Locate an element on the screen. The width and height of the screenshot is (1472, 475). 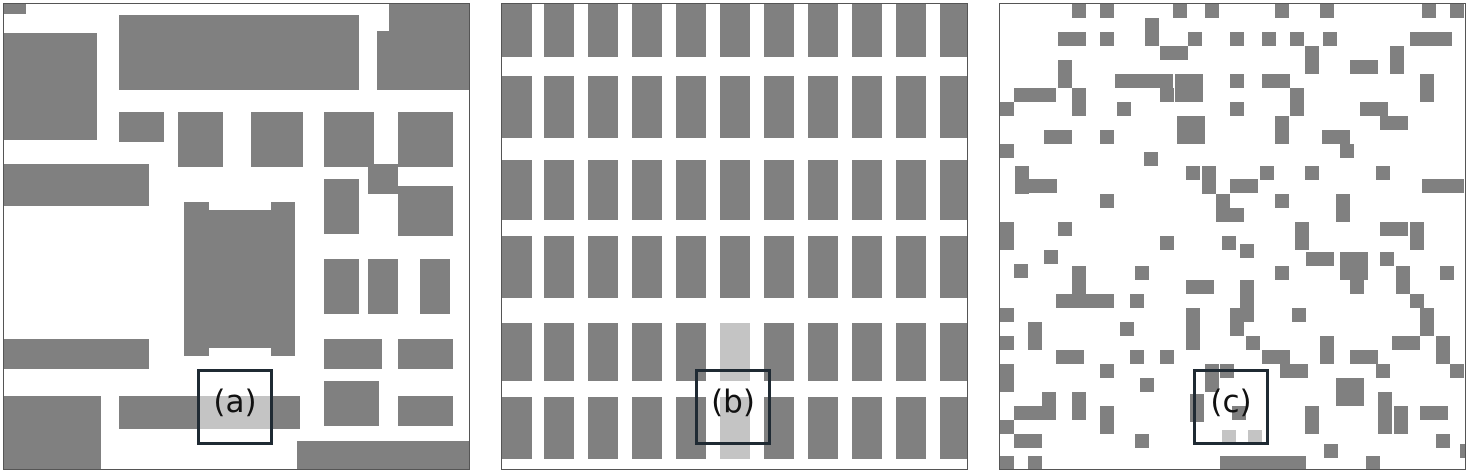
panel-label-box: (b) is located at coordinates (733, 407).